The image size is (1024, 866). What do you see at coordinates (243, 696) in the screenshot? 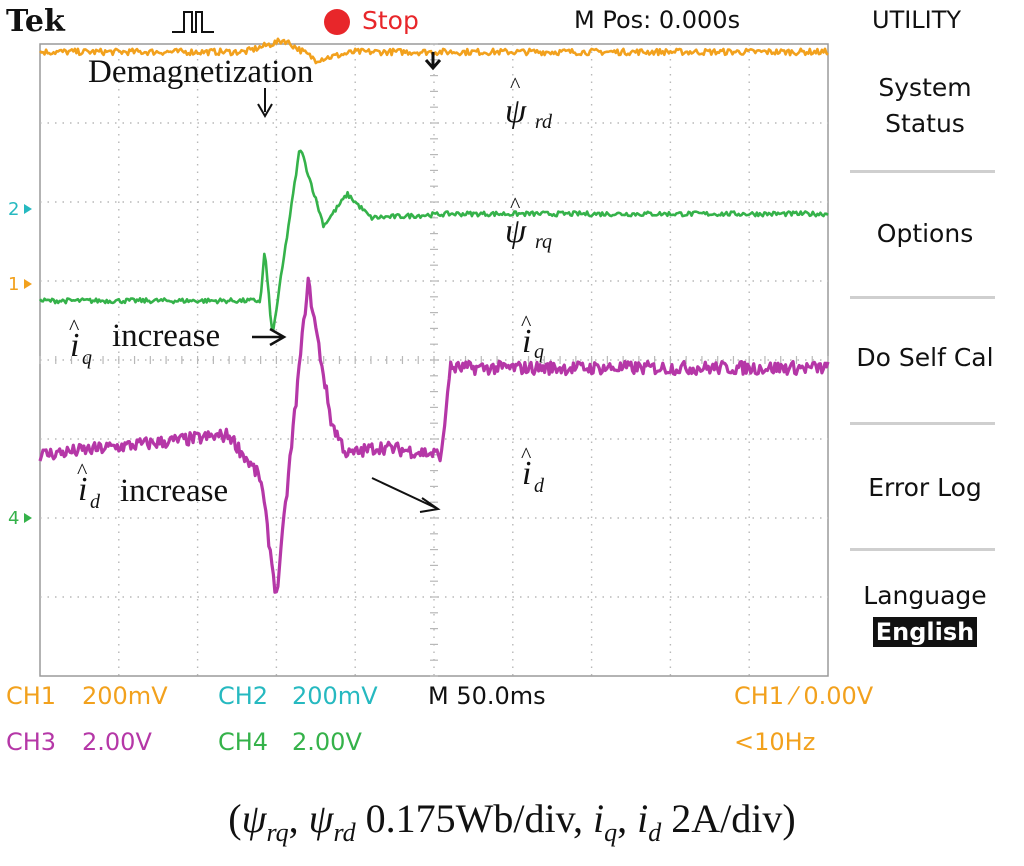
I see `ch2-name: CH2` at bounding box center [243, 696].